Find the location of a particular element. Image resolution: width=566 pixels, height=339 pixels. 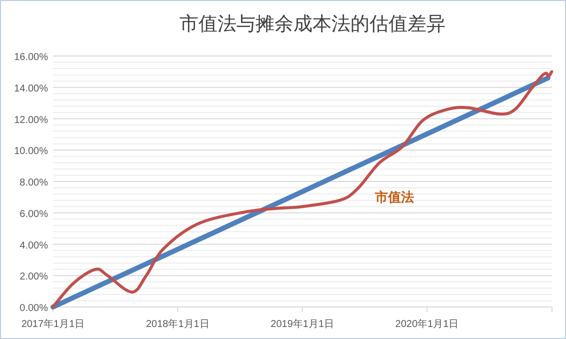

x-tick-label: 2020年1月1日 is located at coordinates (427, 324).